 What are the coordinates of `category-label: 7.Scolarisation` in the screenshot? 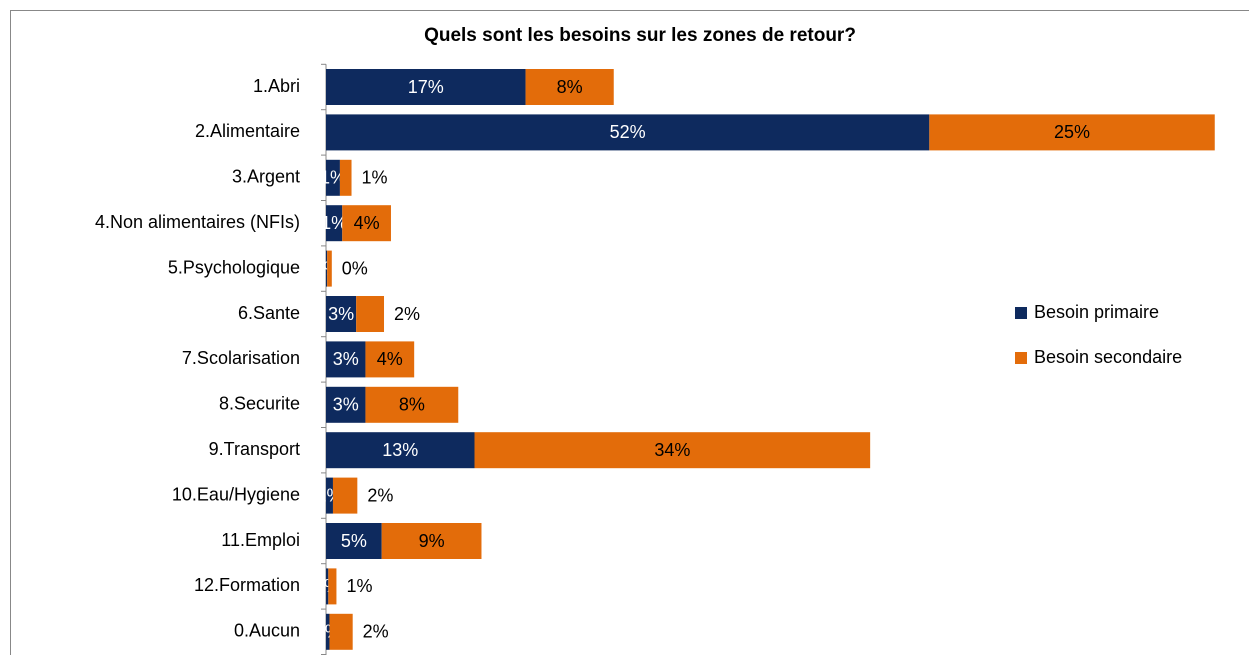 It's located at (241, 358).